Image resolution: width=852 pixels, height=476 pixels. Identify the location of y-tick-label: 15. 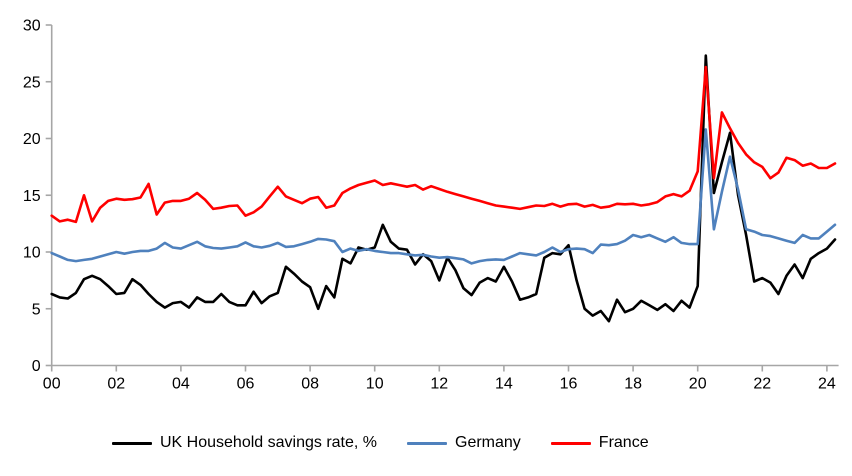
(32, 196).